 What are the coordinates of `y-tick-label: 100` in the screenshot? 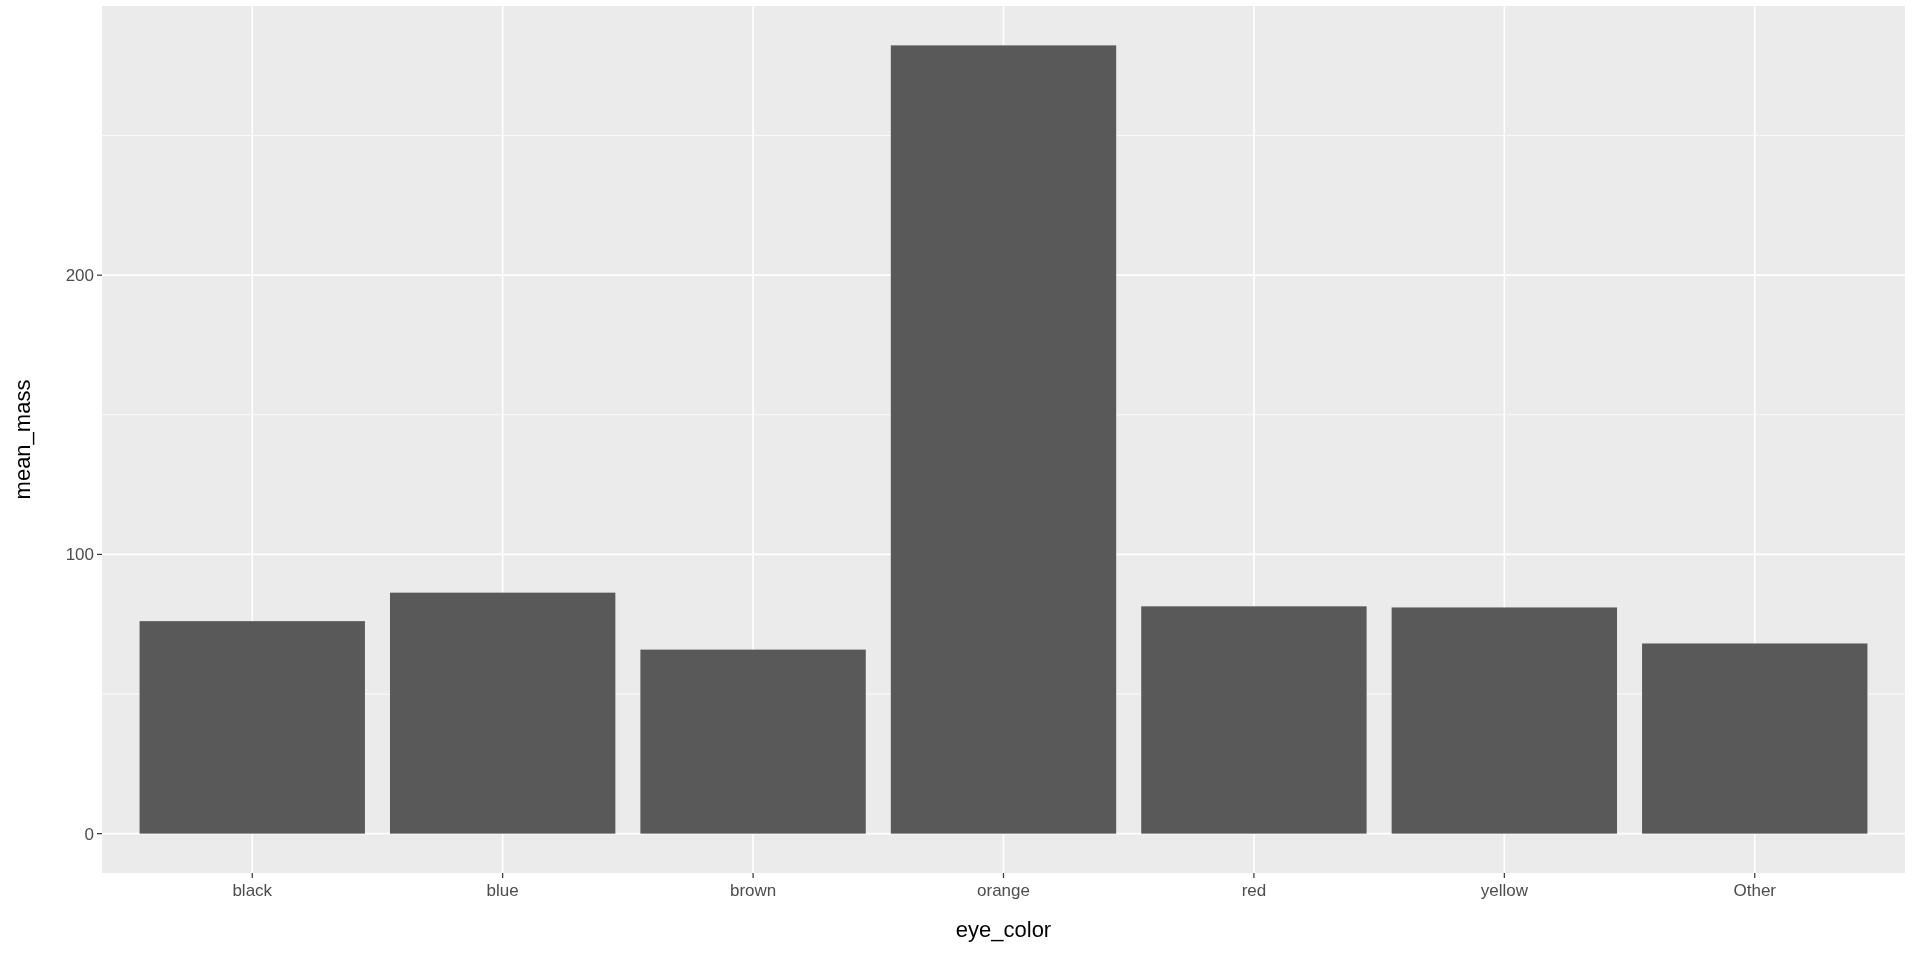 It's located at (79, 555).